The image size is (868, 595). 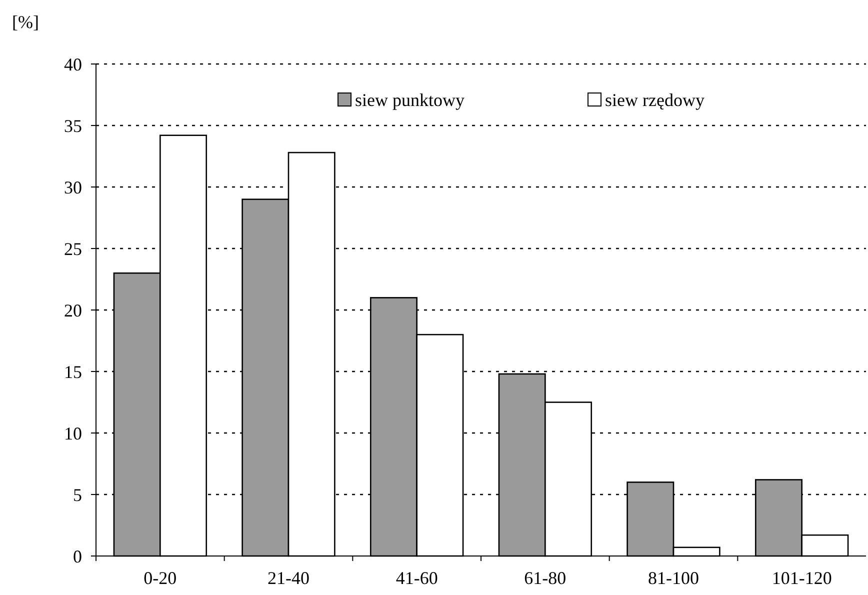 I want to click on x-tick-label: 61-80, so click(x=545, y=578).